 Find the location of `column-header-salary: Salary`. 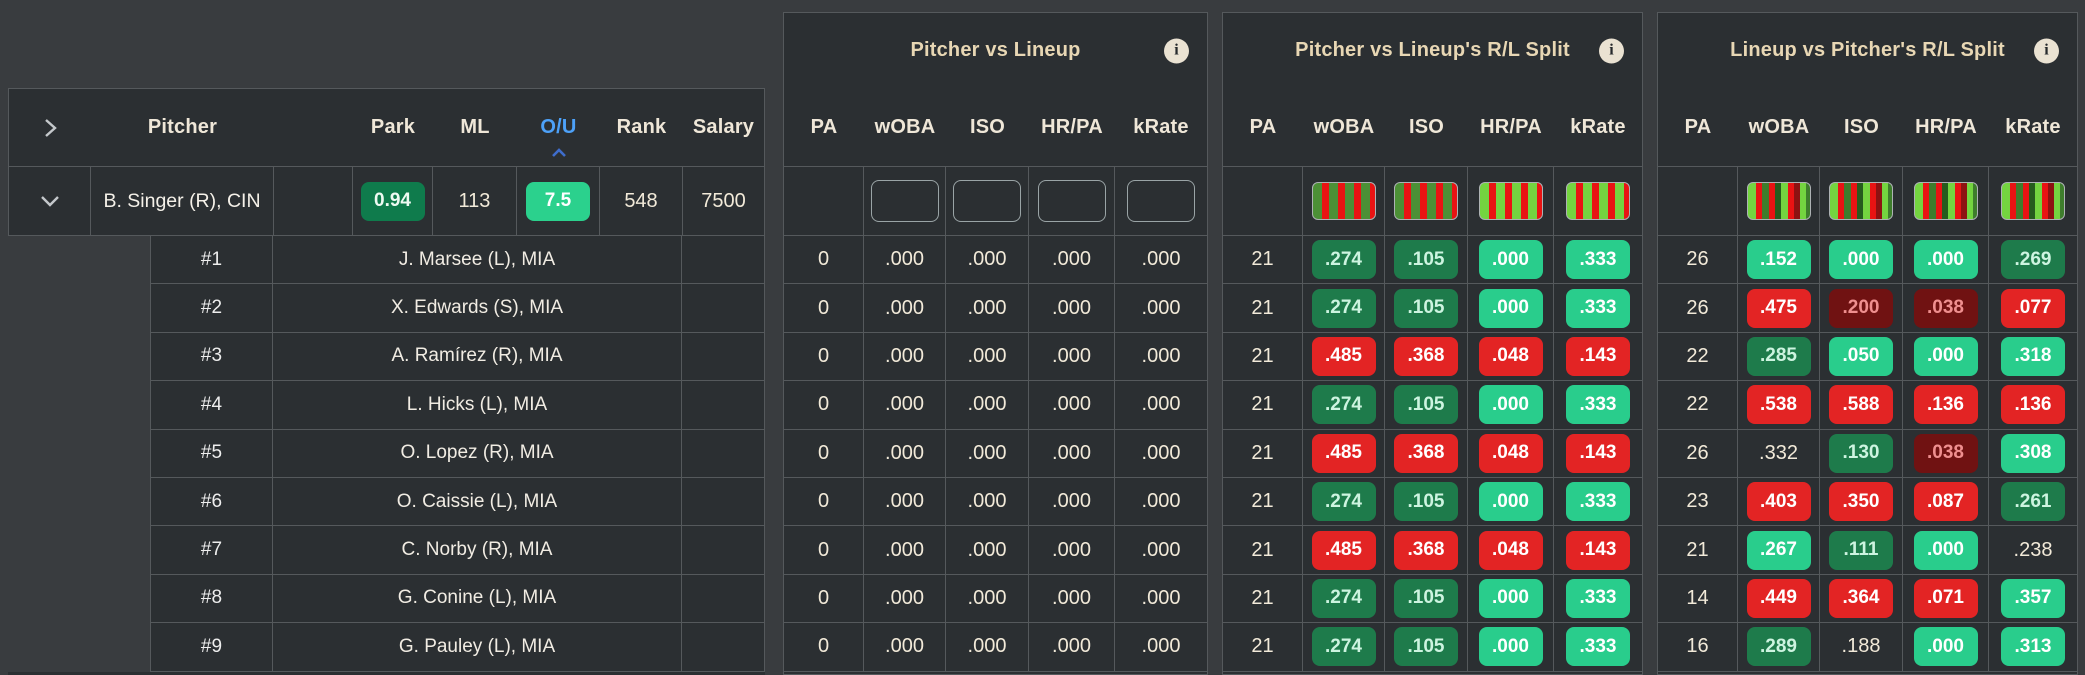

column-header-salary: Salary is located at coordinates (723, 127).